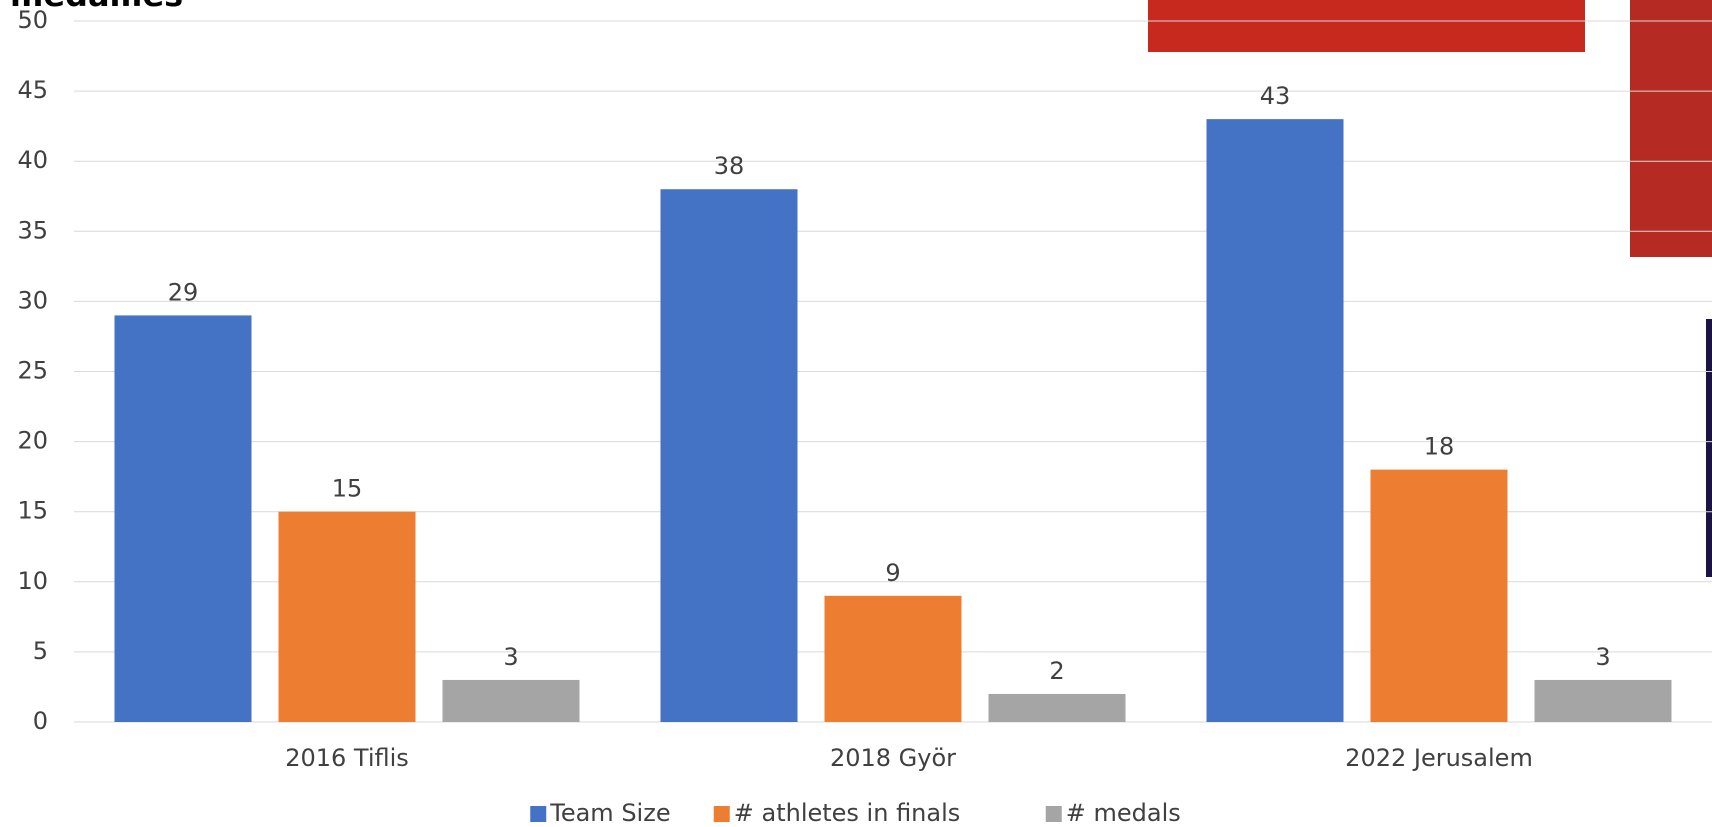  Describe the element at coordinates (32, 230) in the screenshot. I see `y-tick-label: 35` at that location.